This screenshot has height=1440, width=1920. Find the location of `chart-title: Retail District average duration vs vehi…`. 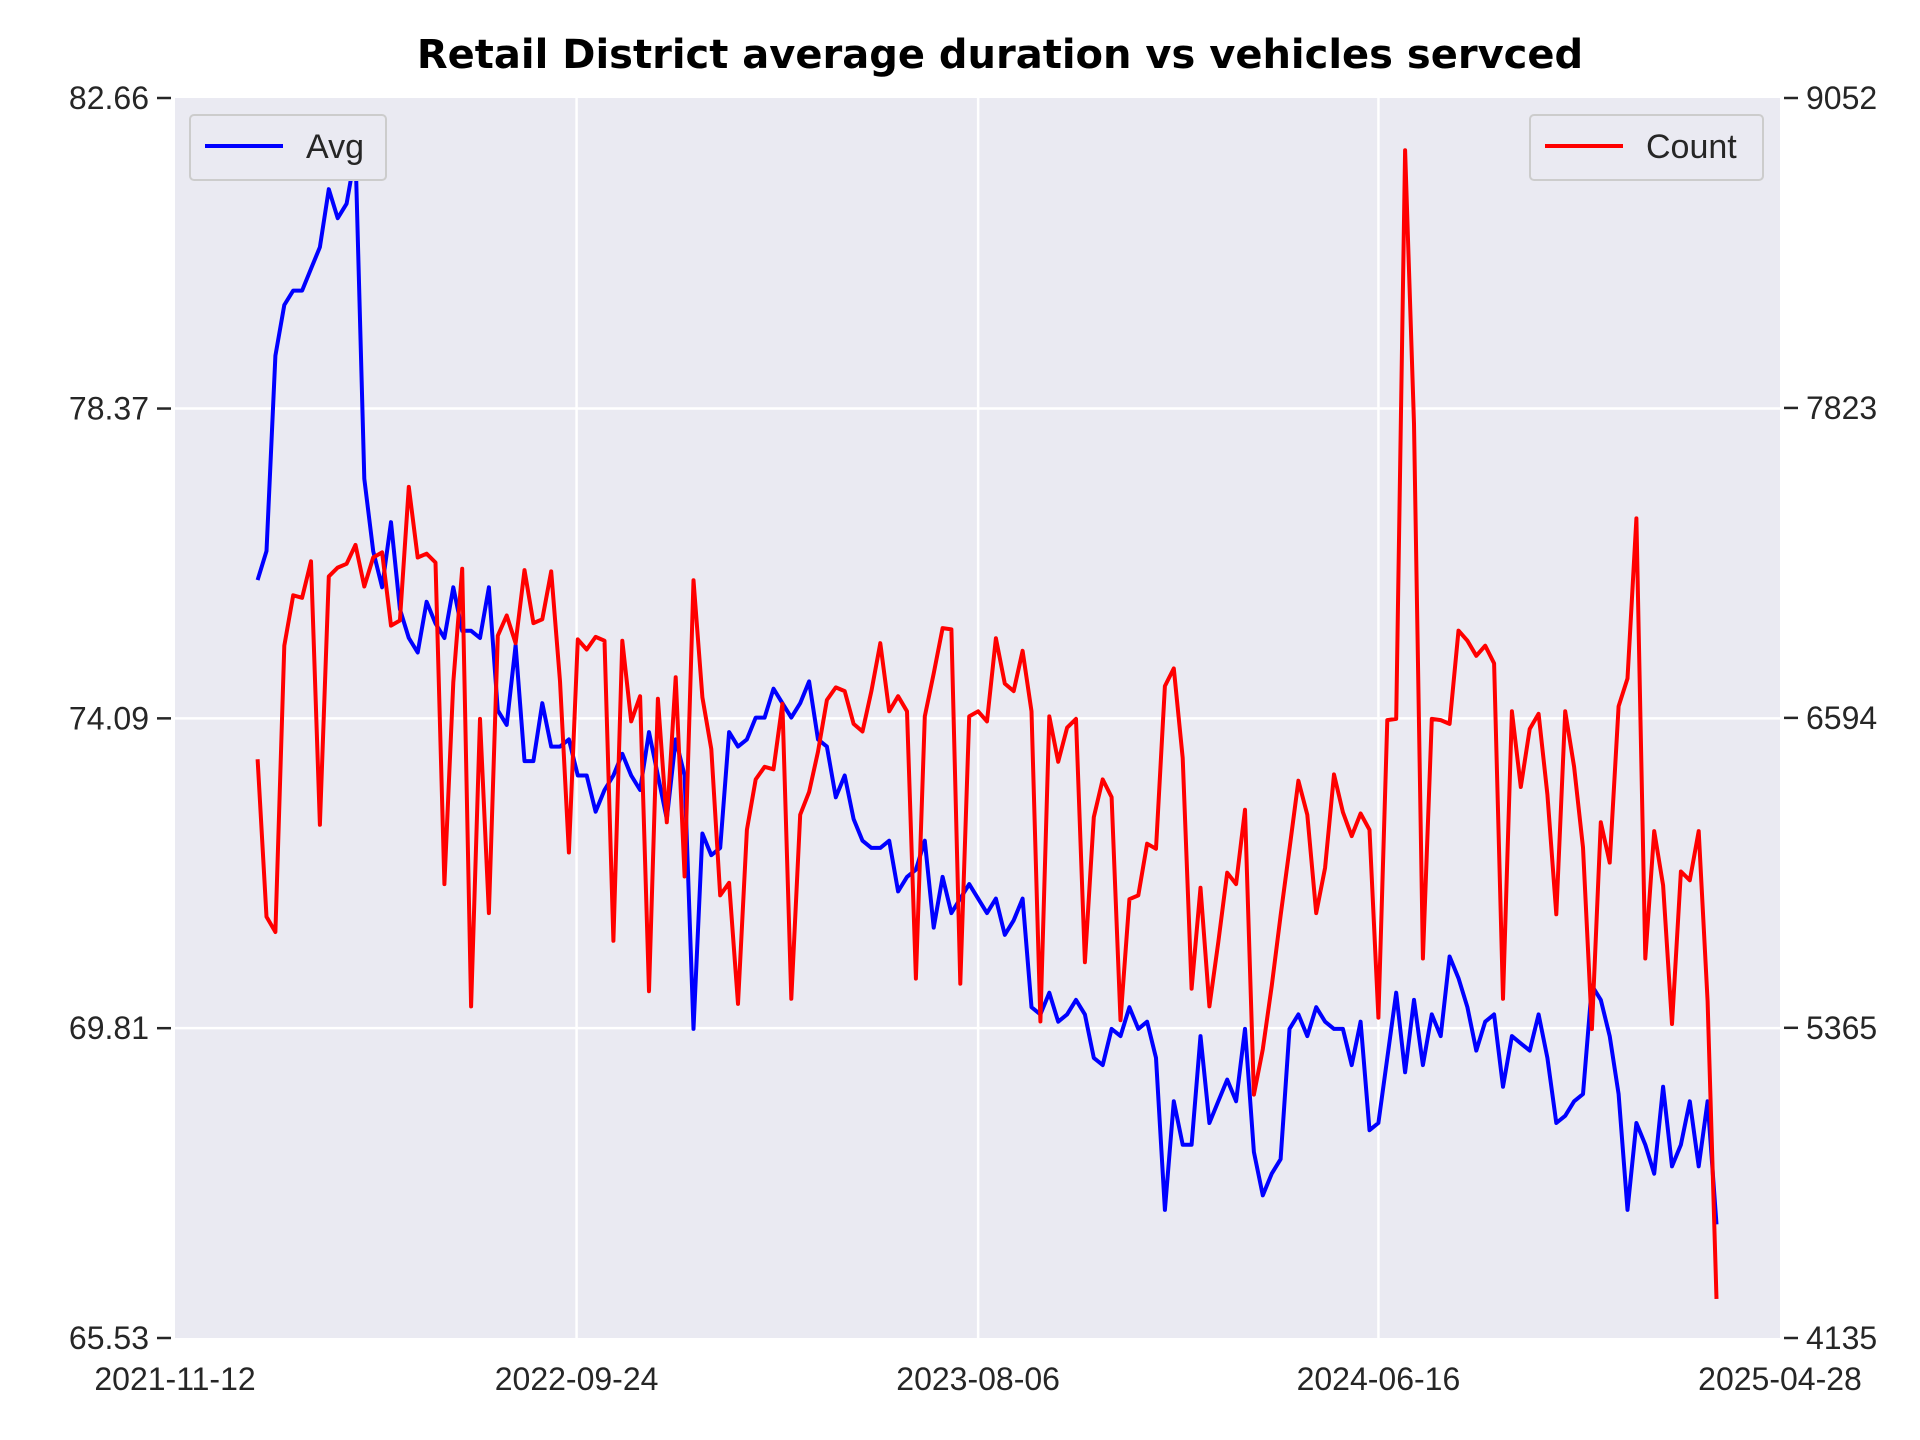

chart-title: Retail District average duration vs vehi… is located at coordinates (1000, 55).